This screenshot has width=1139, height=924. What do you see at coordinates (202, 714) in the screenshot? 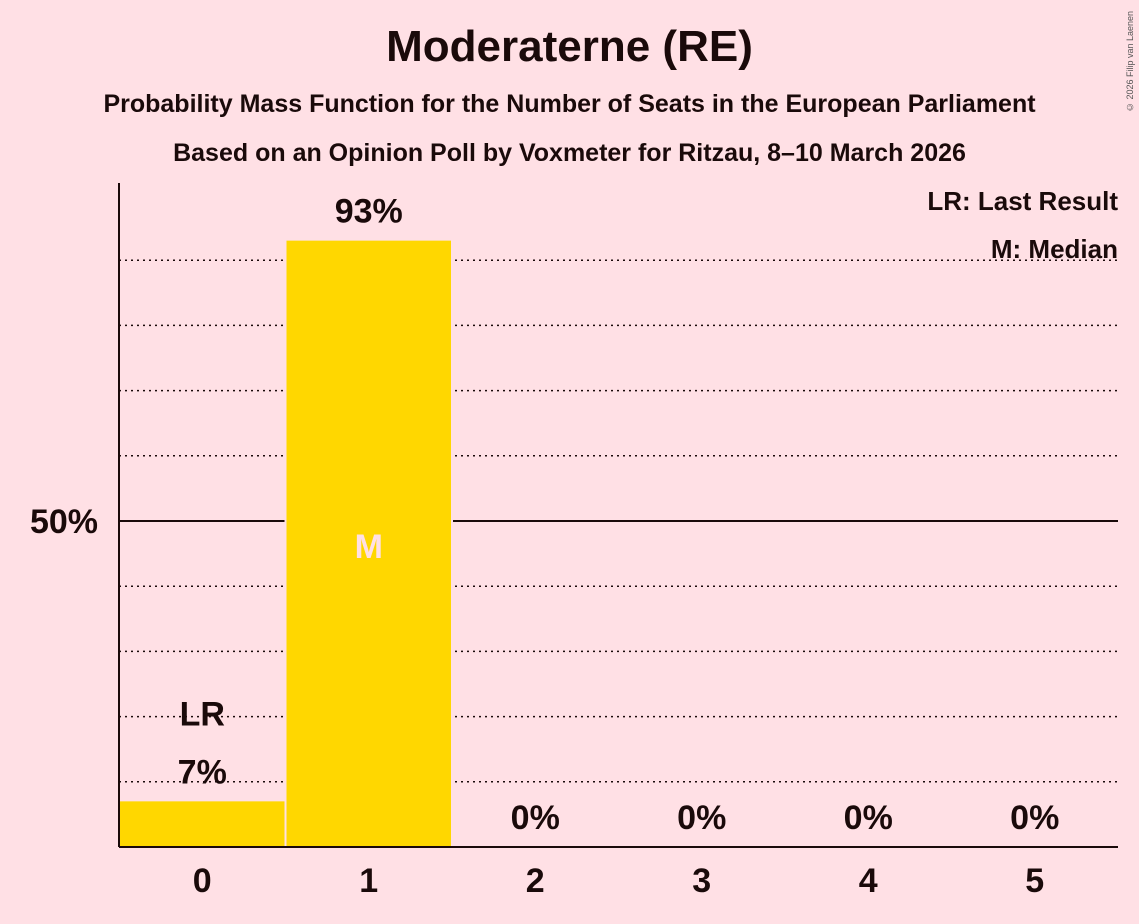
I see `last-result-marker: LR` at bounding box center [202, 714].